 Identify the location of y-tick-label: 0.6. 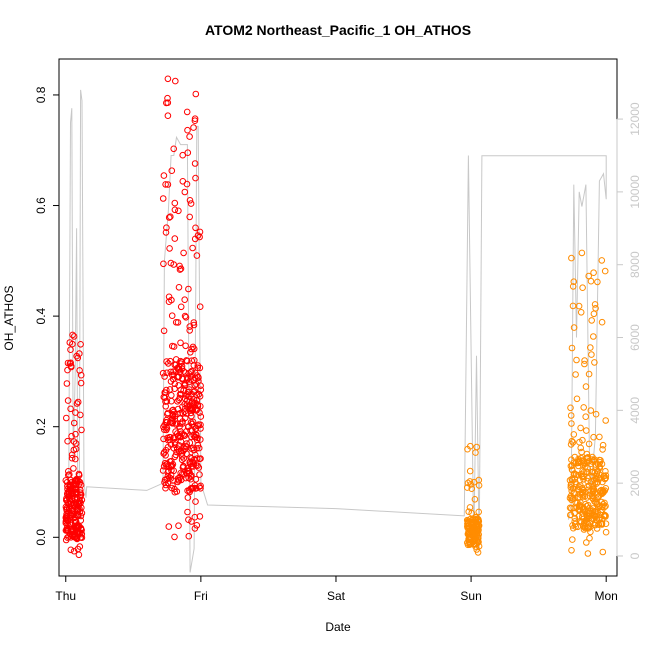
(41, 205).